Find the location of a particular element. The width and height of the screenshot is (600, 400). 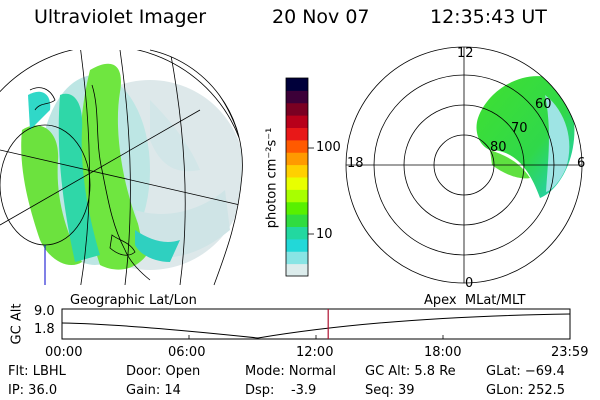

door-info: Door: Open is located at coordinates (163, 371).